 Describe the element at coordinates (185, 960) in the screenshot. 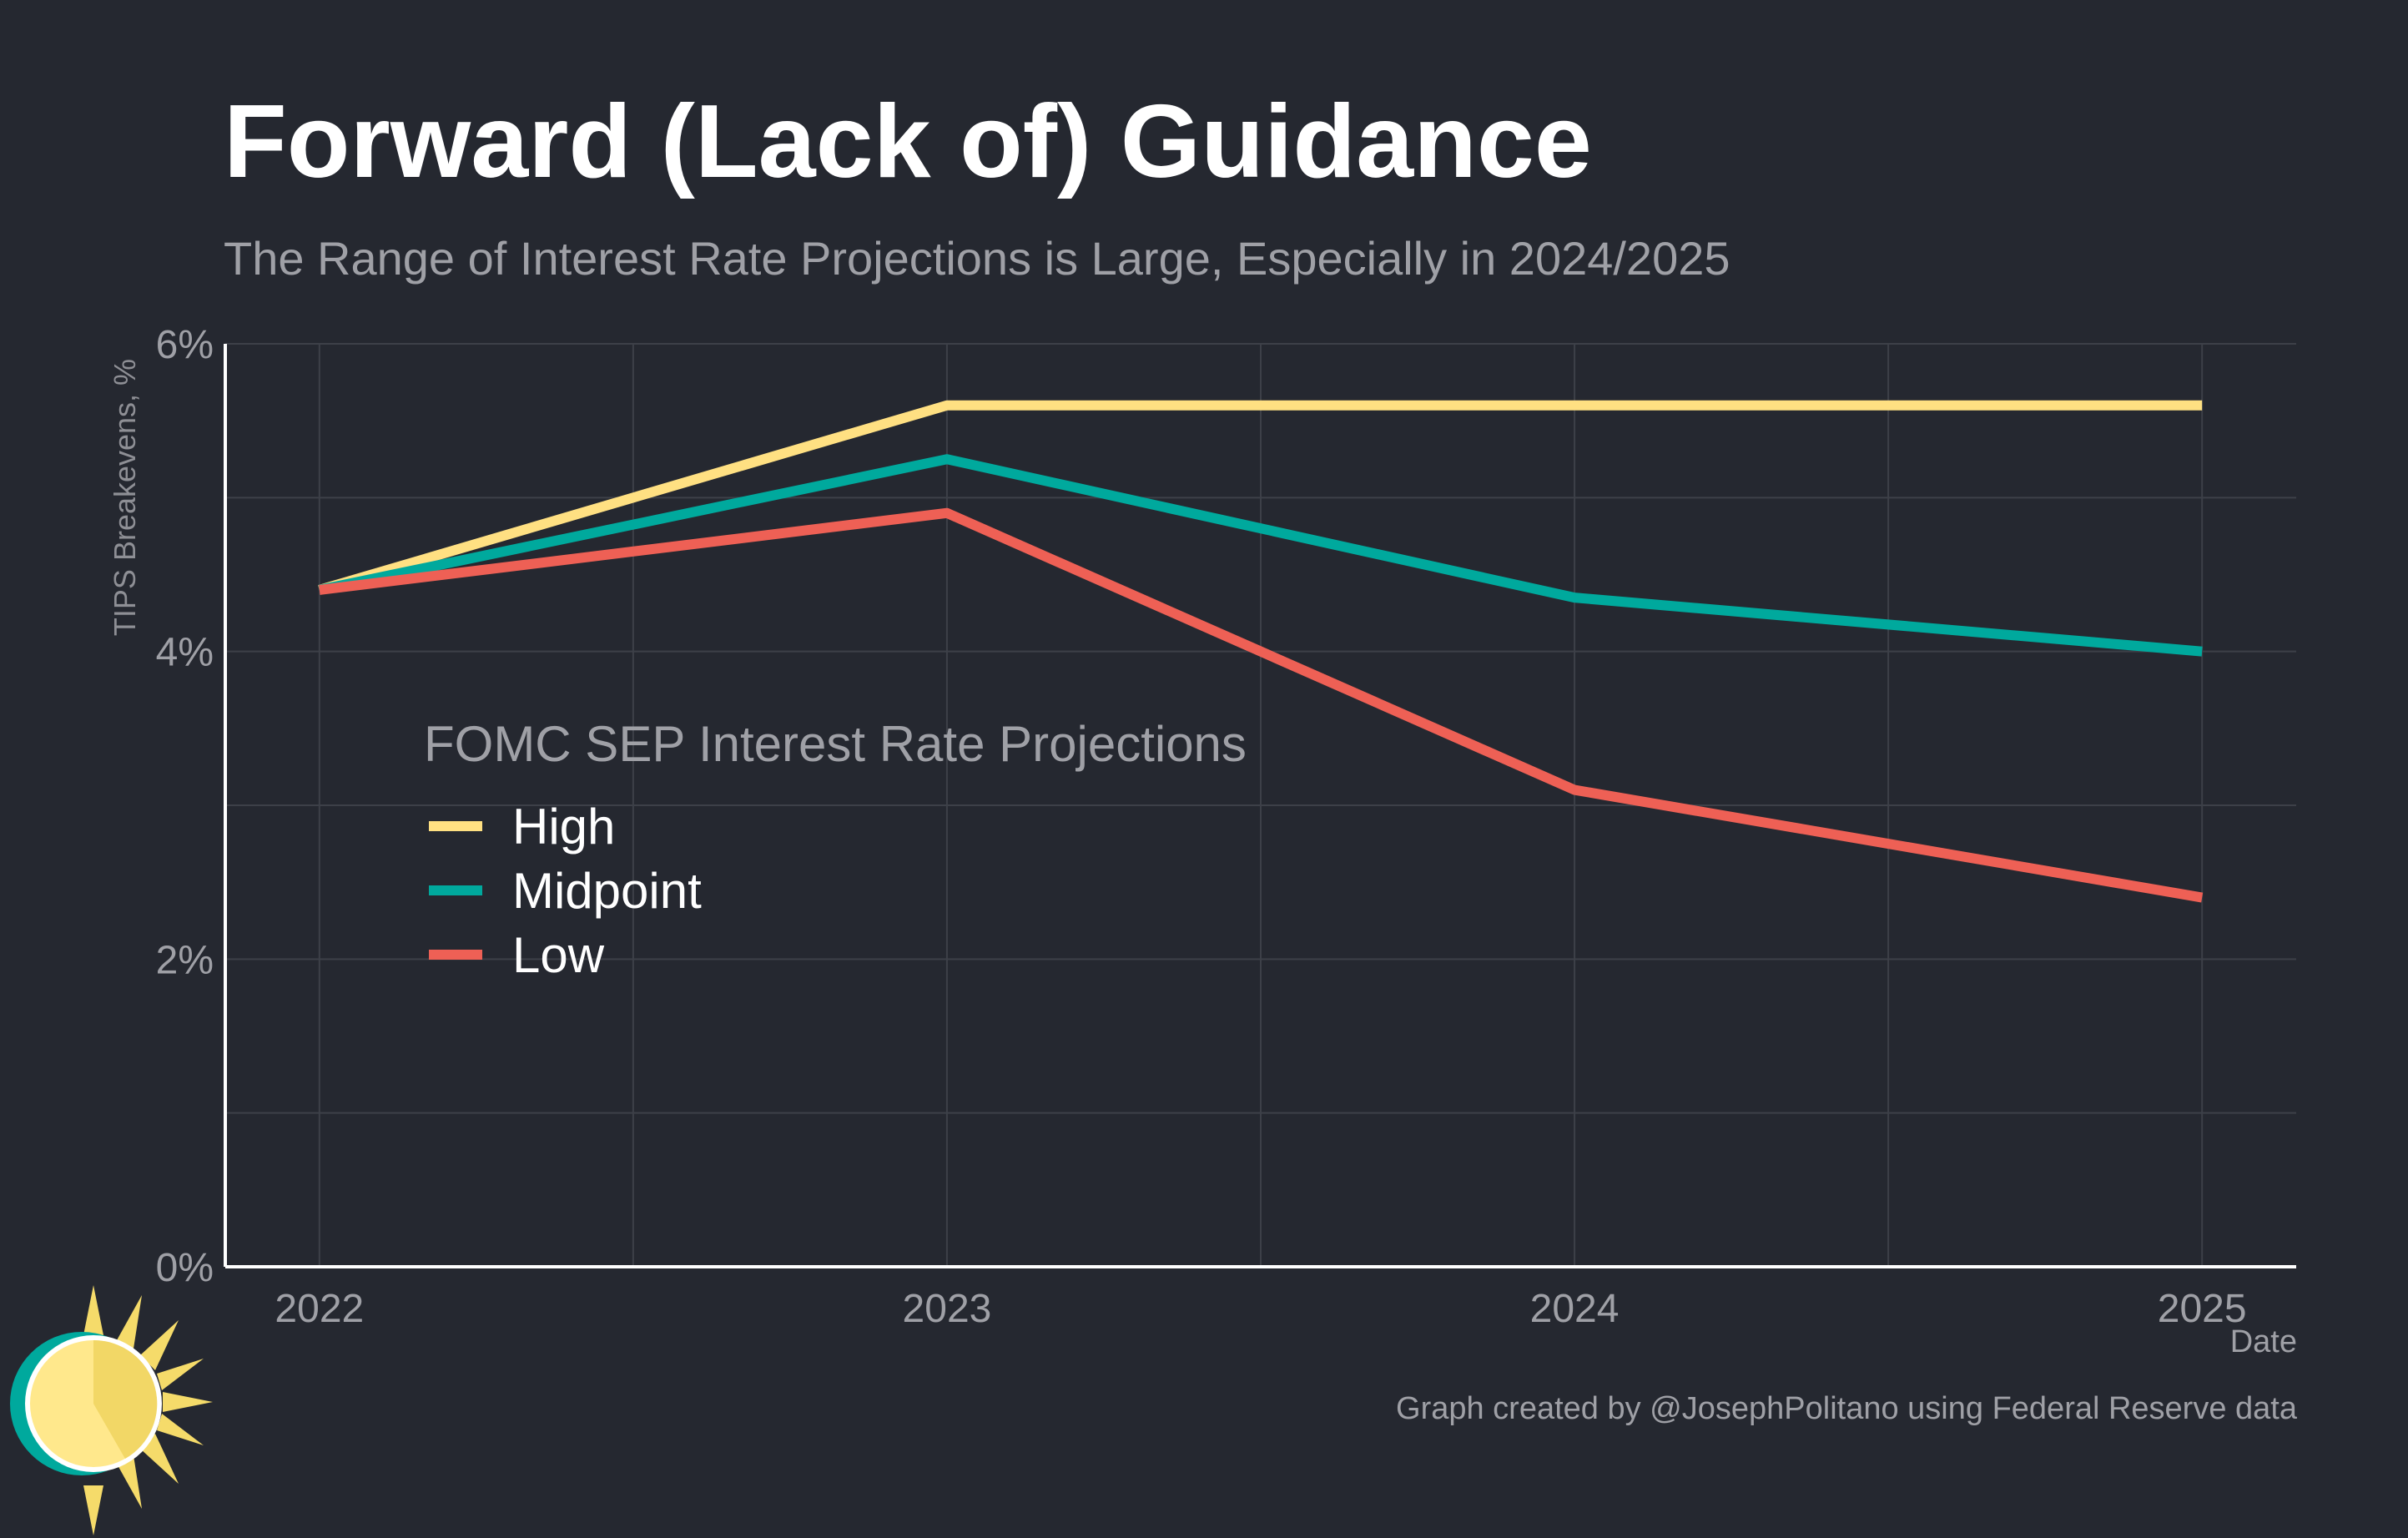

I see `y-tick-label: 2%` at that location.